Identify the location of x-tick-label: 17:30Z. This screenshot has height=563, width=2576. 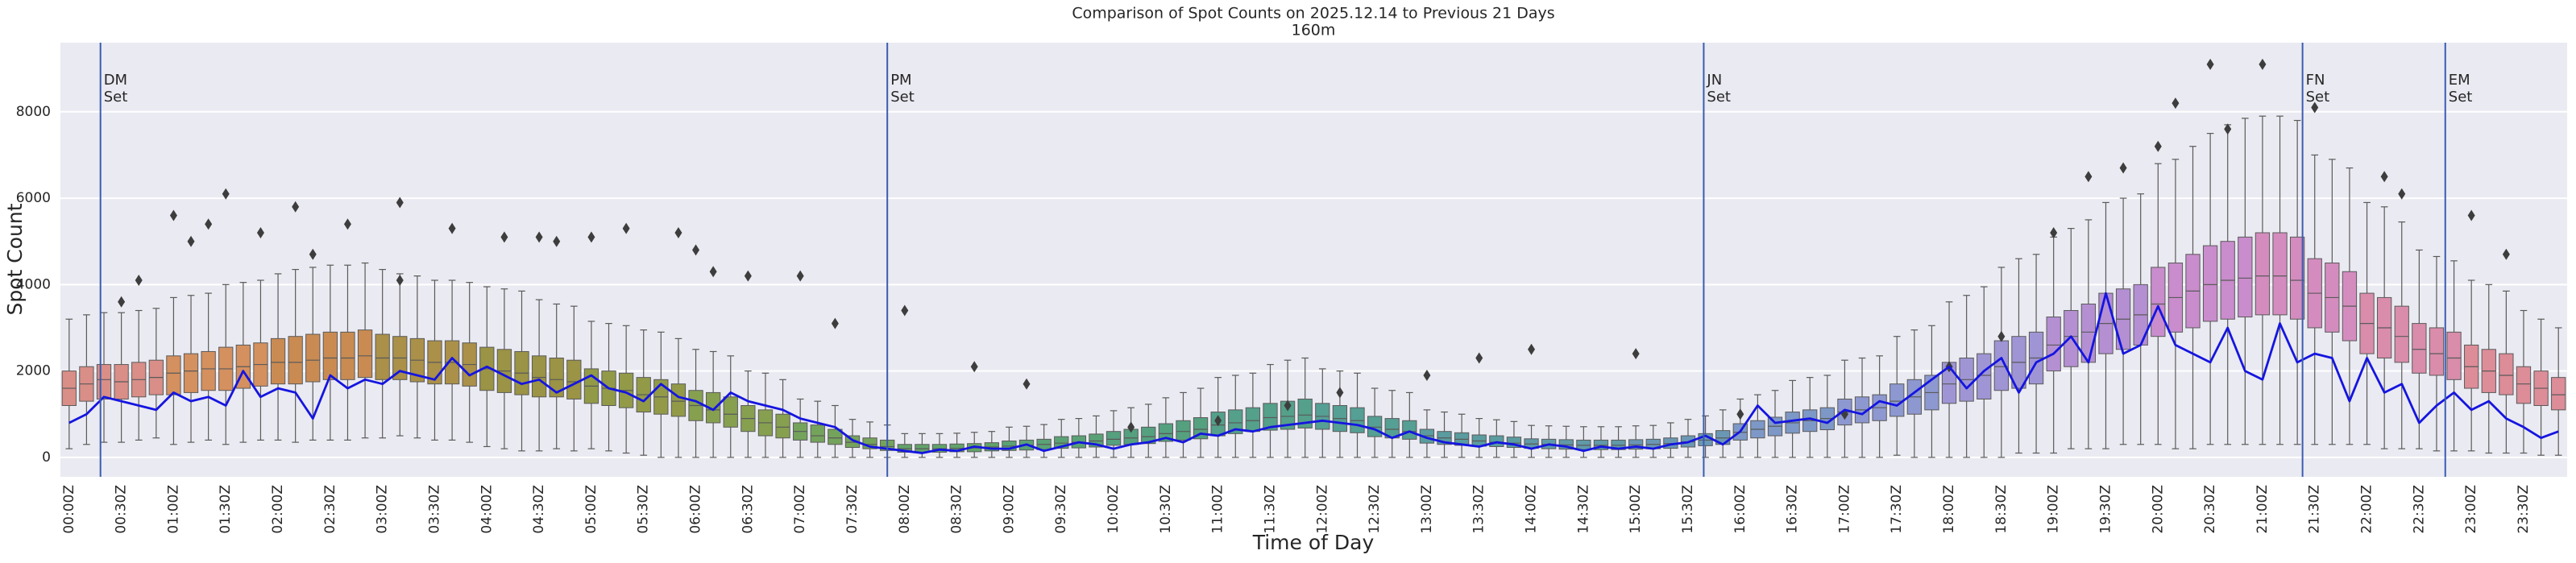
(1897, 510).